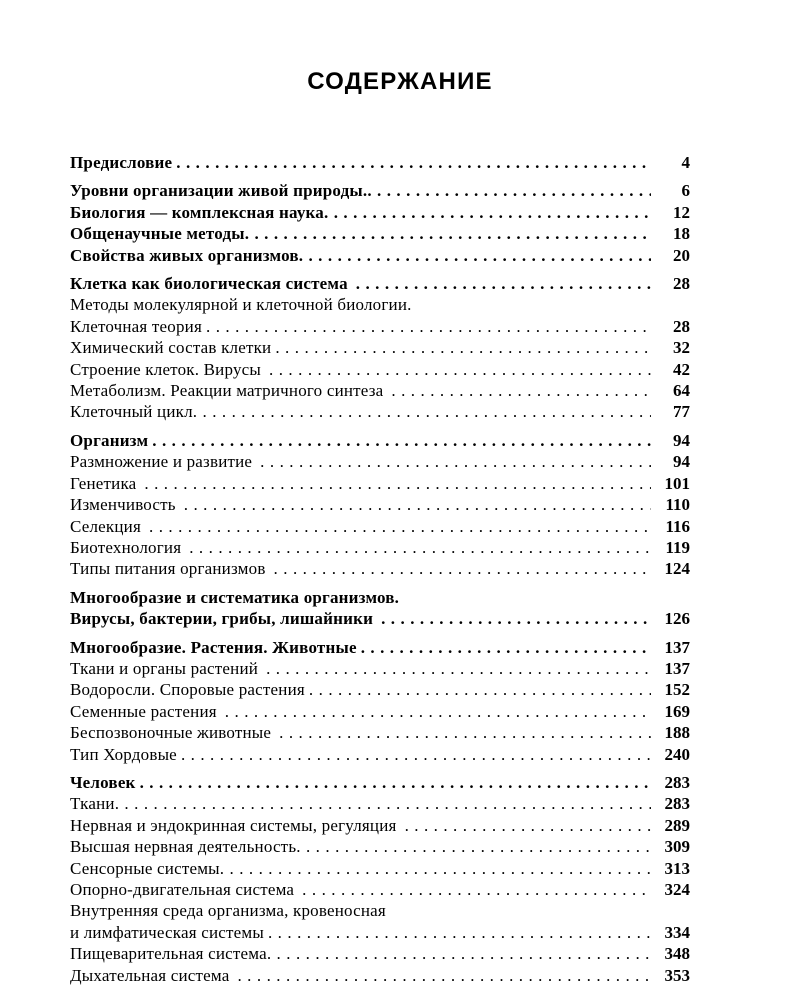 The image size is (800, 1000). I want to click on toc-entry-label: Химический состав клетки, so click(171, 348).